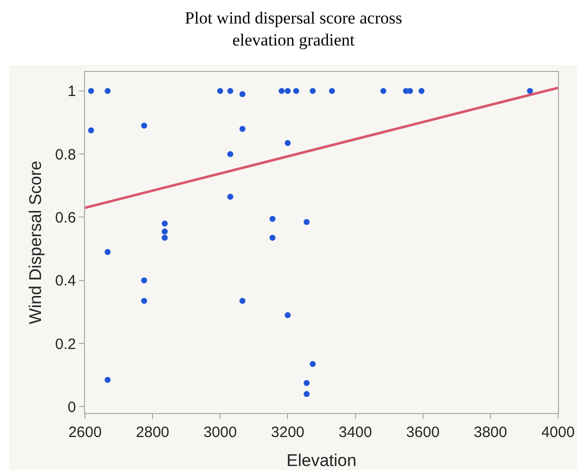  Describe the element at coordinates (65, 217) in the screenshot. I see `y-tick-label: 0.6` at that location.